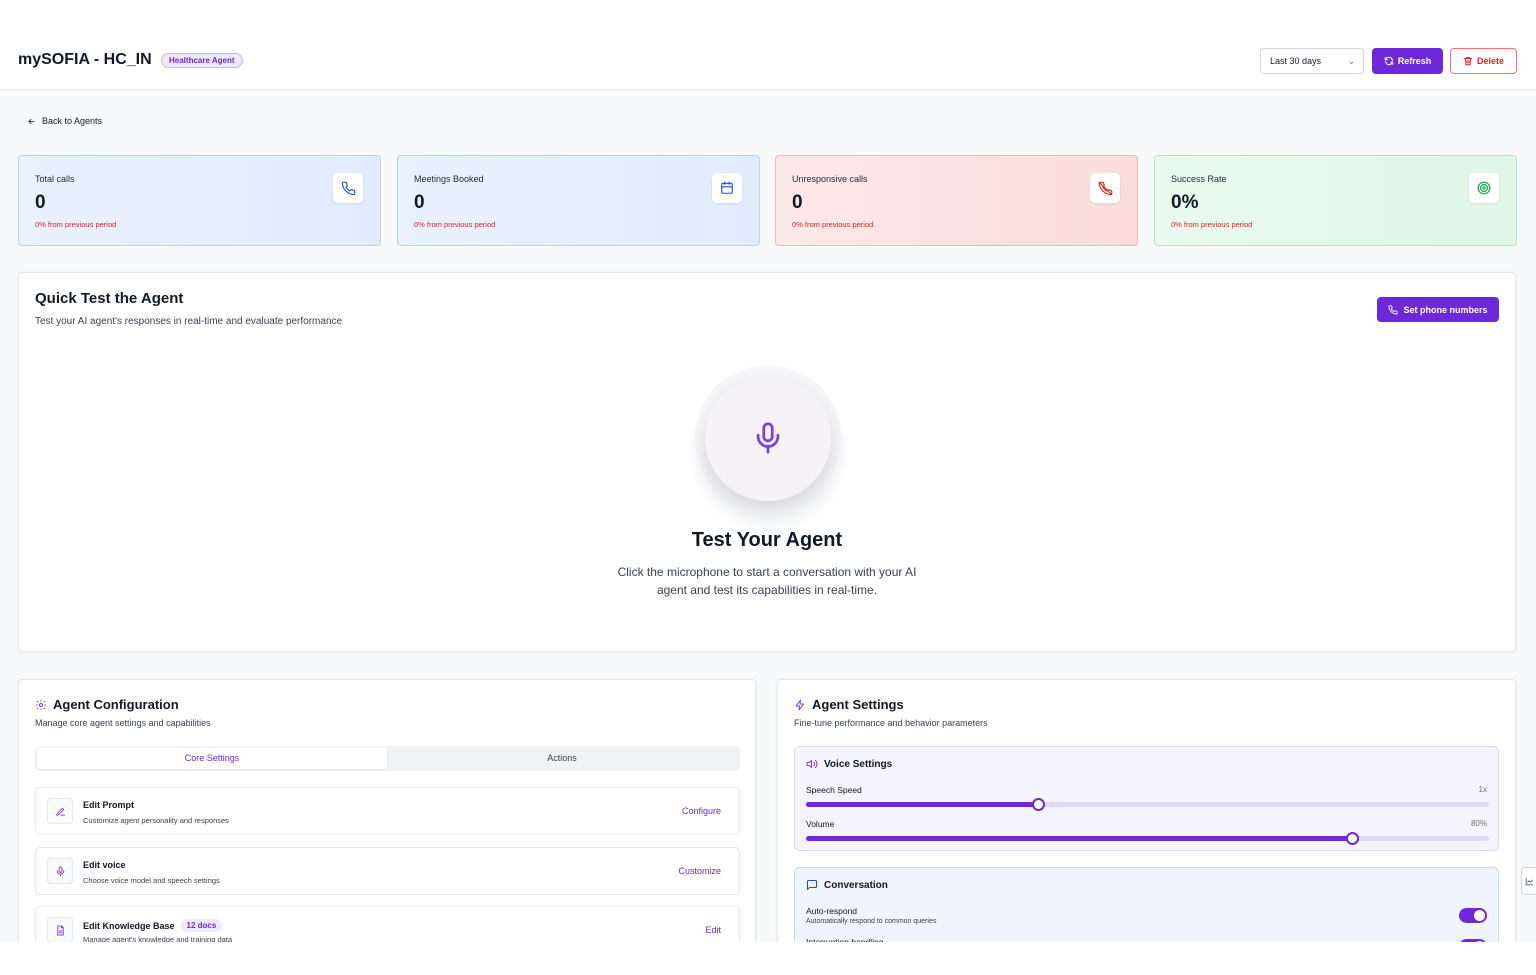 The width and height of the screenshot is (1536, 975). What do you see at coordinates (1353, 838) in the screenshot?
I see `volume-thumb` at bounding box center [1353, 838].